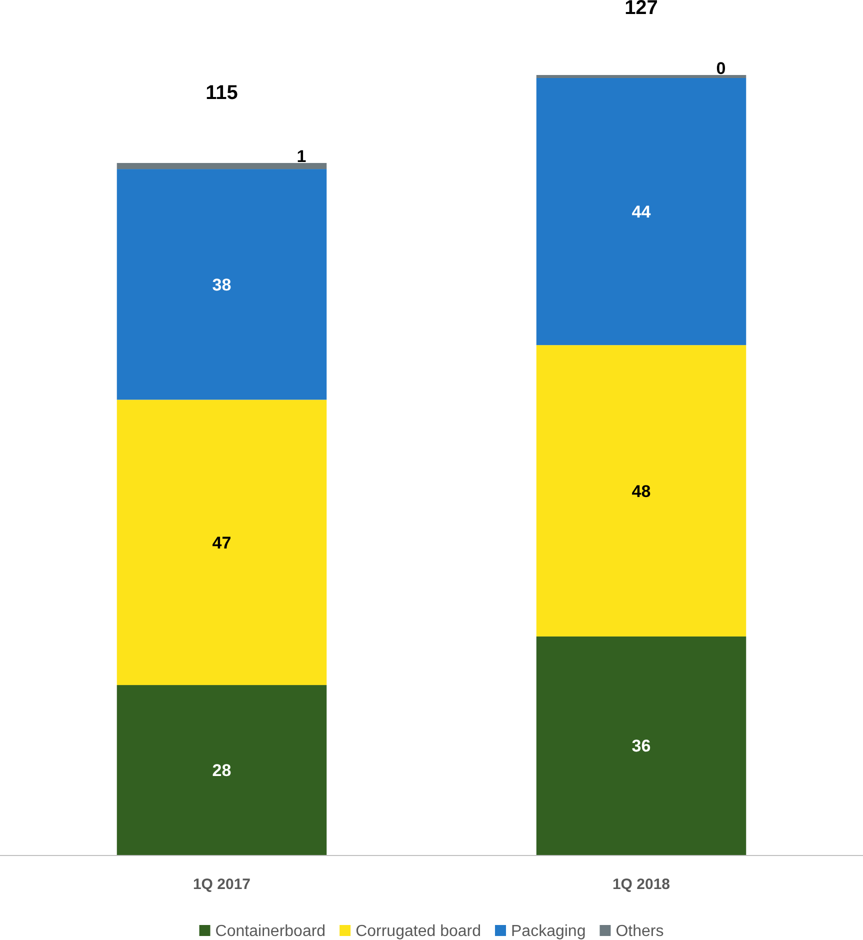 Image resolution: width=863 pixels, height=940 pixels. Describe the element at coordinates (418, 931) in the screenshot. I see `legend-label: Corrugated board` at that location.